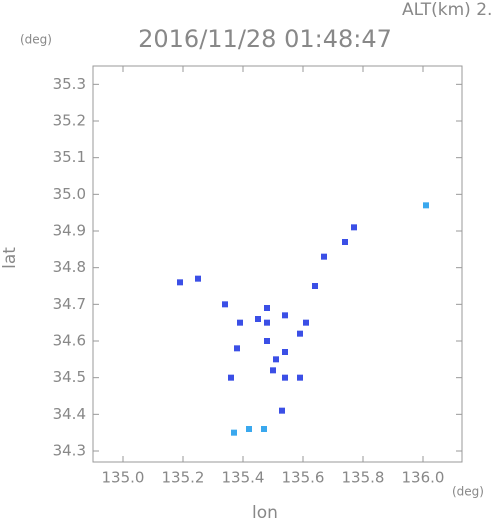  What do you see at coordinates (446, 10) in the screenshot?
I see `header-label: ALT(km) 2.0` at bounding box center [446, 10].